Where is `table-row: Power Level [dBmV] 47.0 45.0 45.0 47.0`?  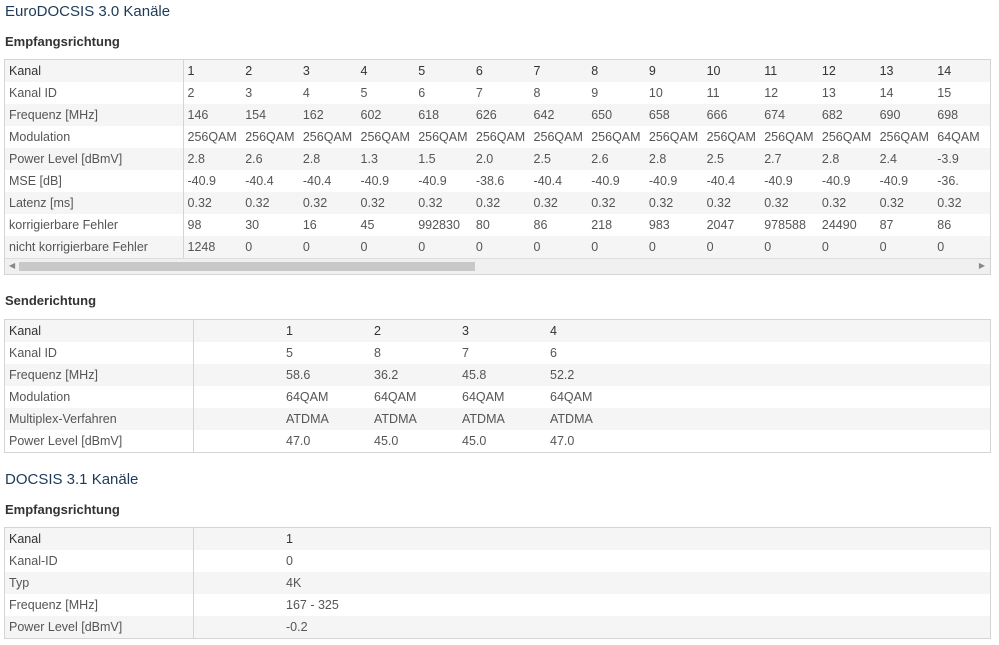
table-row: Power Level [dBmV] 47.0 45.0 45.0 47.0 is located at coordinates (497, 441).